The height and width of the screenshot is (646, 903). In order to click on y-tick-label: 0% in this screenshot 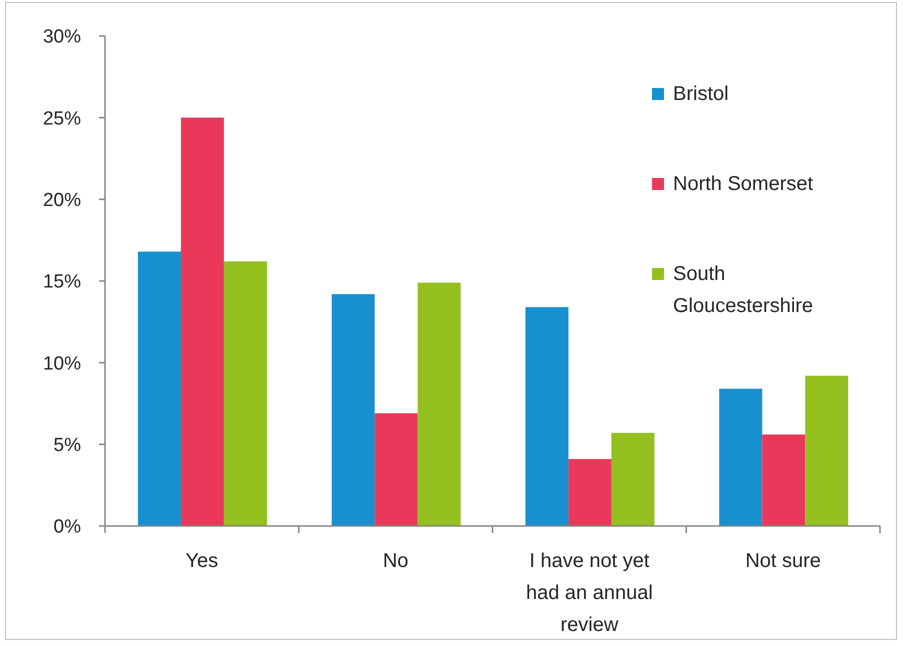, I will do `click(68, 527)`.